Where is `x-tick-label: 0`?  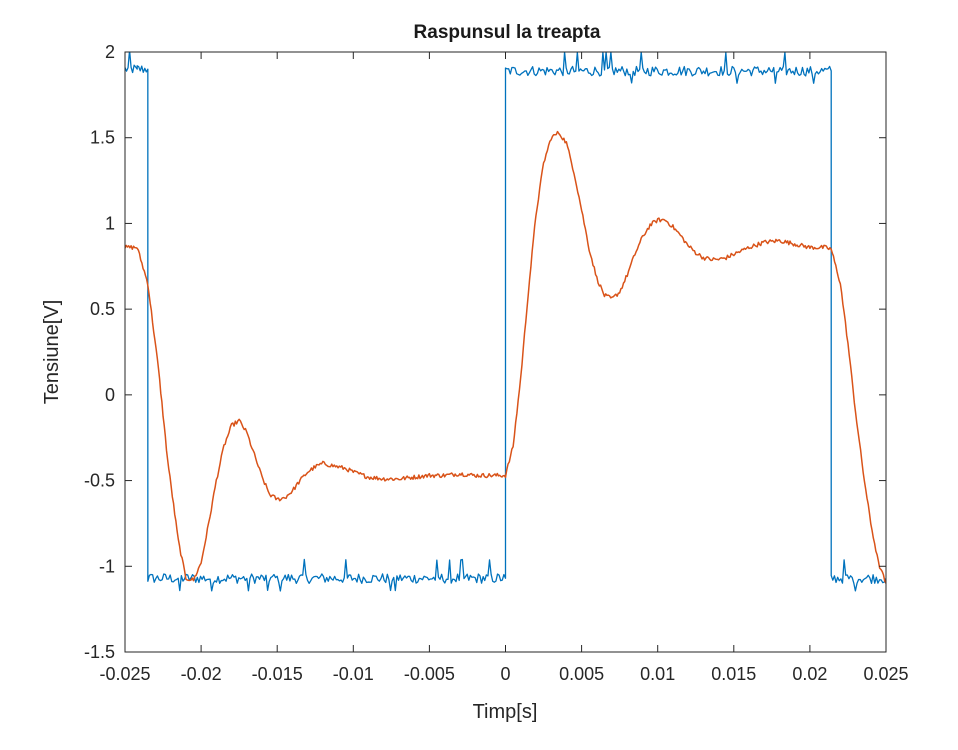
x-tick-label: 0 is located at coordinates (505, 674).